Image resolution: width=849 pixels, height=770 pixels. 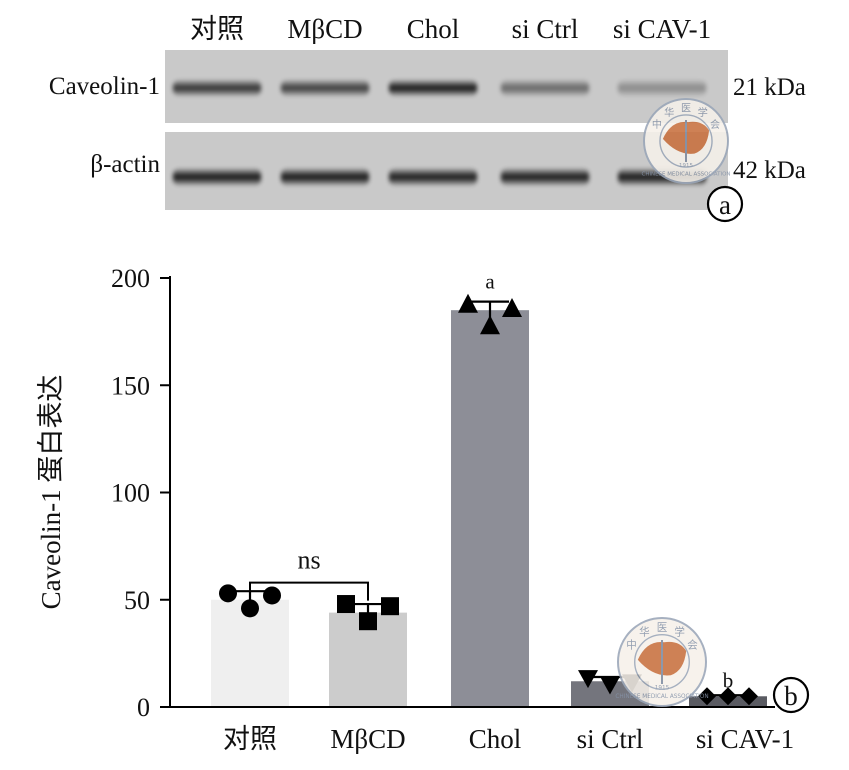 I want to click on chinese-medical-association-seal-1: 中华医学会 CHINESE MEDICAL ASSOCIATION 1915, so click(x=662, y=662).